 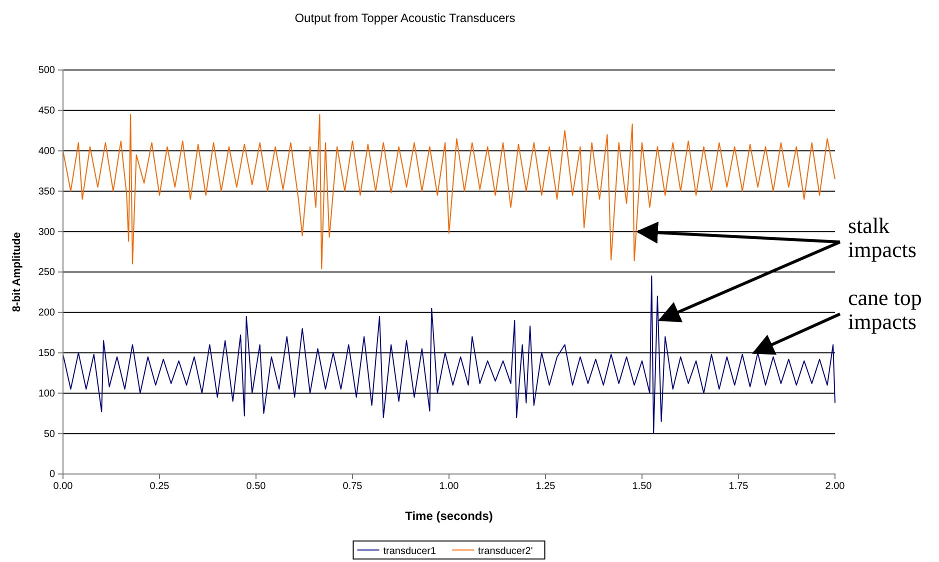 What do you see at coordinates (52, 474) in the screenshot?
I see `y-tick-label: 0` at bounding box center [52, 474].